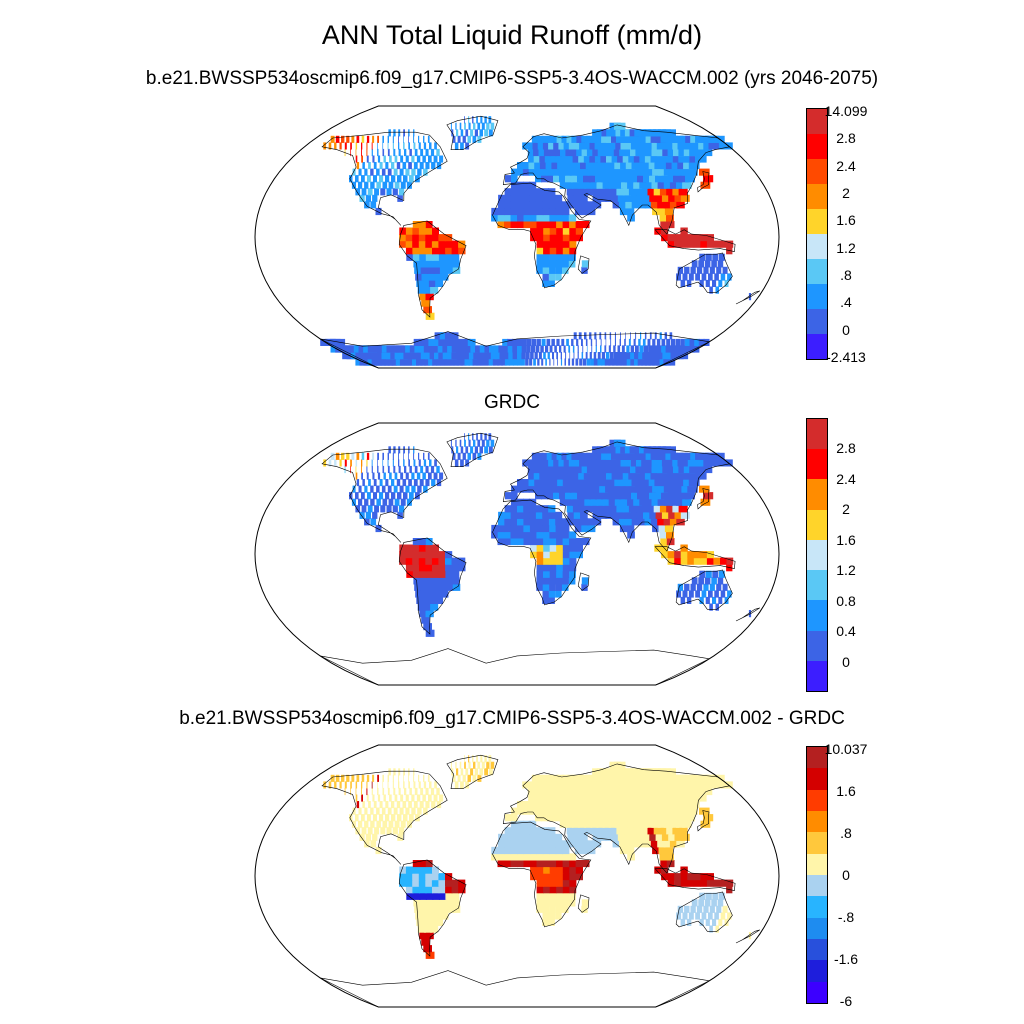 This screenshot has height=1024, width=1024. What do you see at coordinates (846, 448) in the screenshot?
I see `colorbar-tick-label: 2.8` at bounding box center [846, 448].